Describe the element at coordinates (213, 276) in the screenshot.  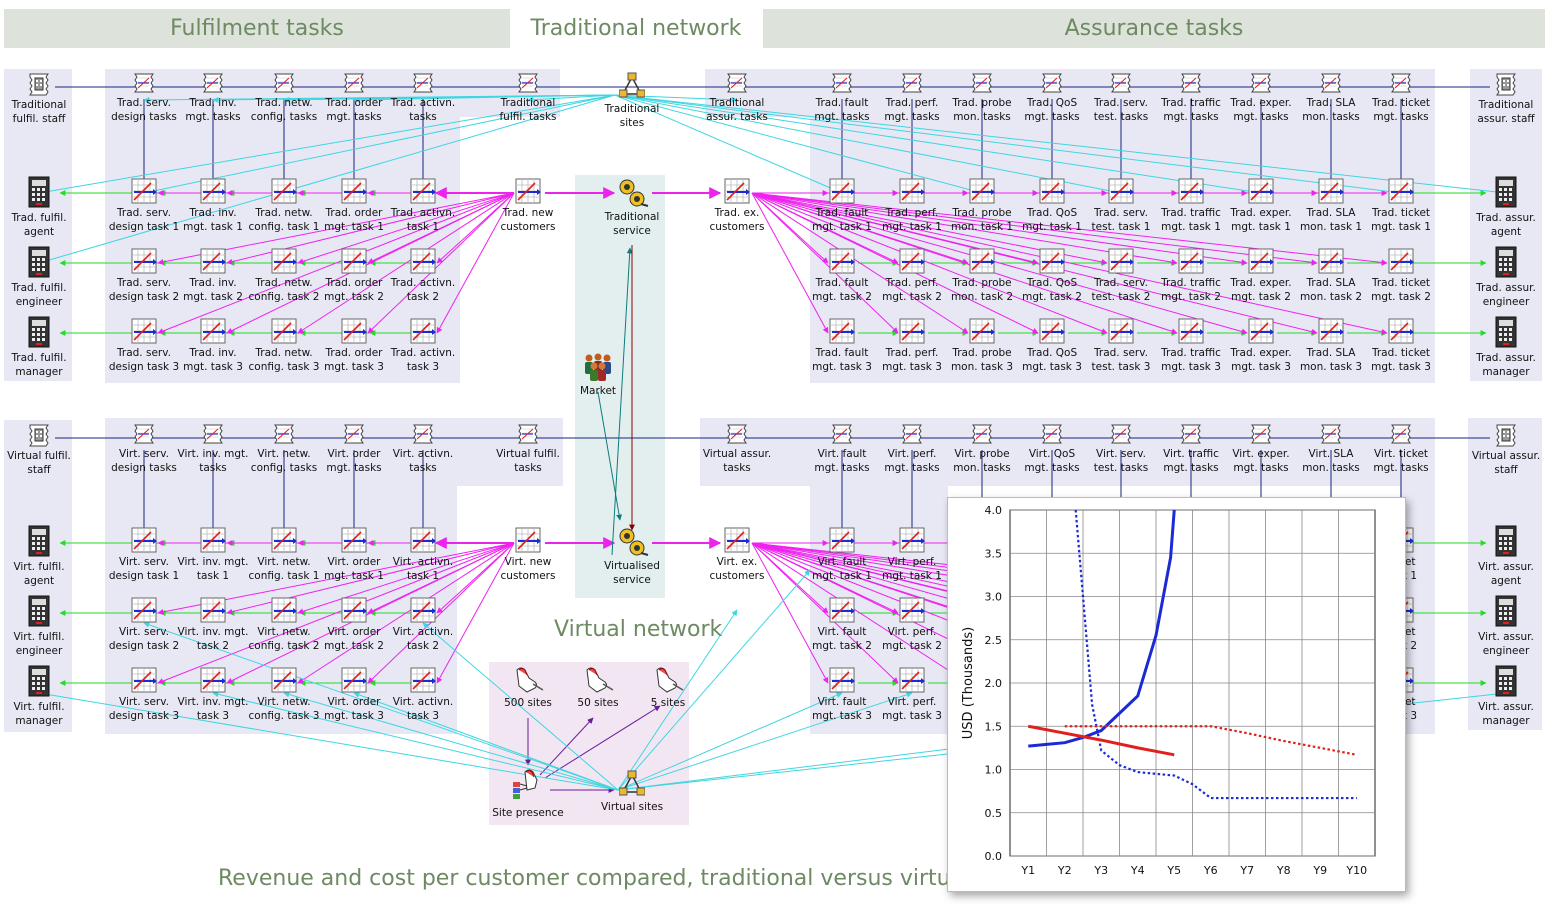
I see `trad-fulfil-task-2-2: Trad. inv. mgt. task 2` at that location.